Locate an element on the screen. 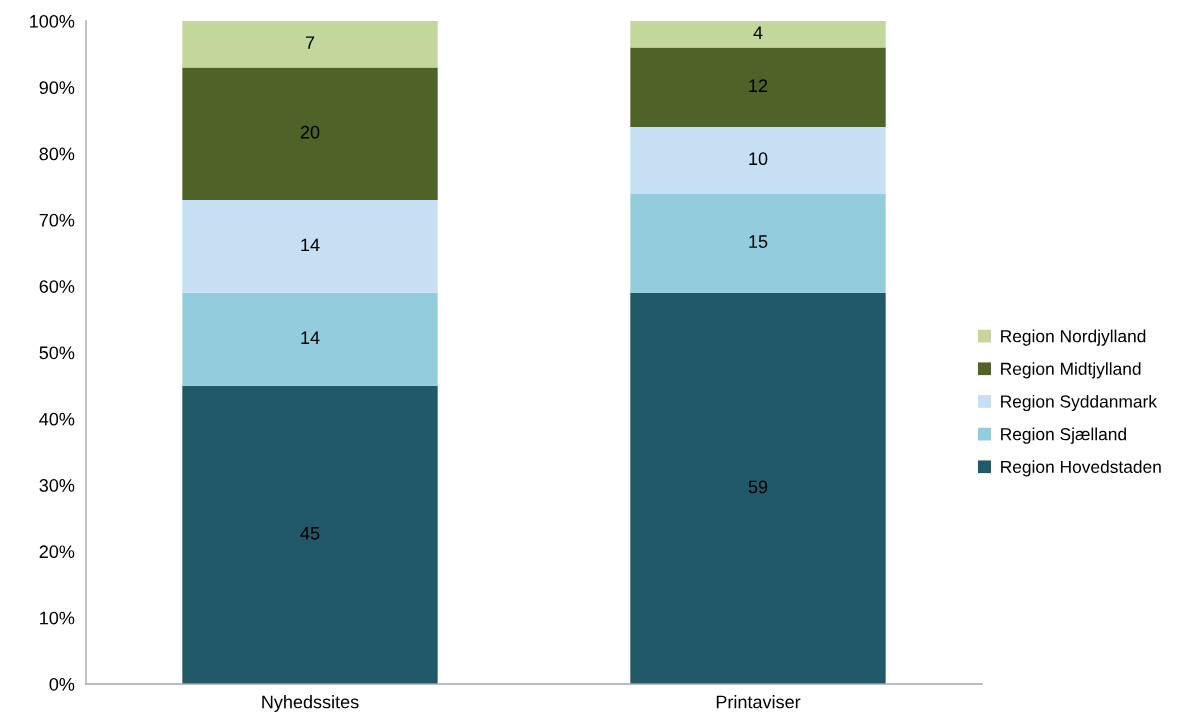 The image size is (1204, 726). data-label: 45 is located at coordinates (310, 533).